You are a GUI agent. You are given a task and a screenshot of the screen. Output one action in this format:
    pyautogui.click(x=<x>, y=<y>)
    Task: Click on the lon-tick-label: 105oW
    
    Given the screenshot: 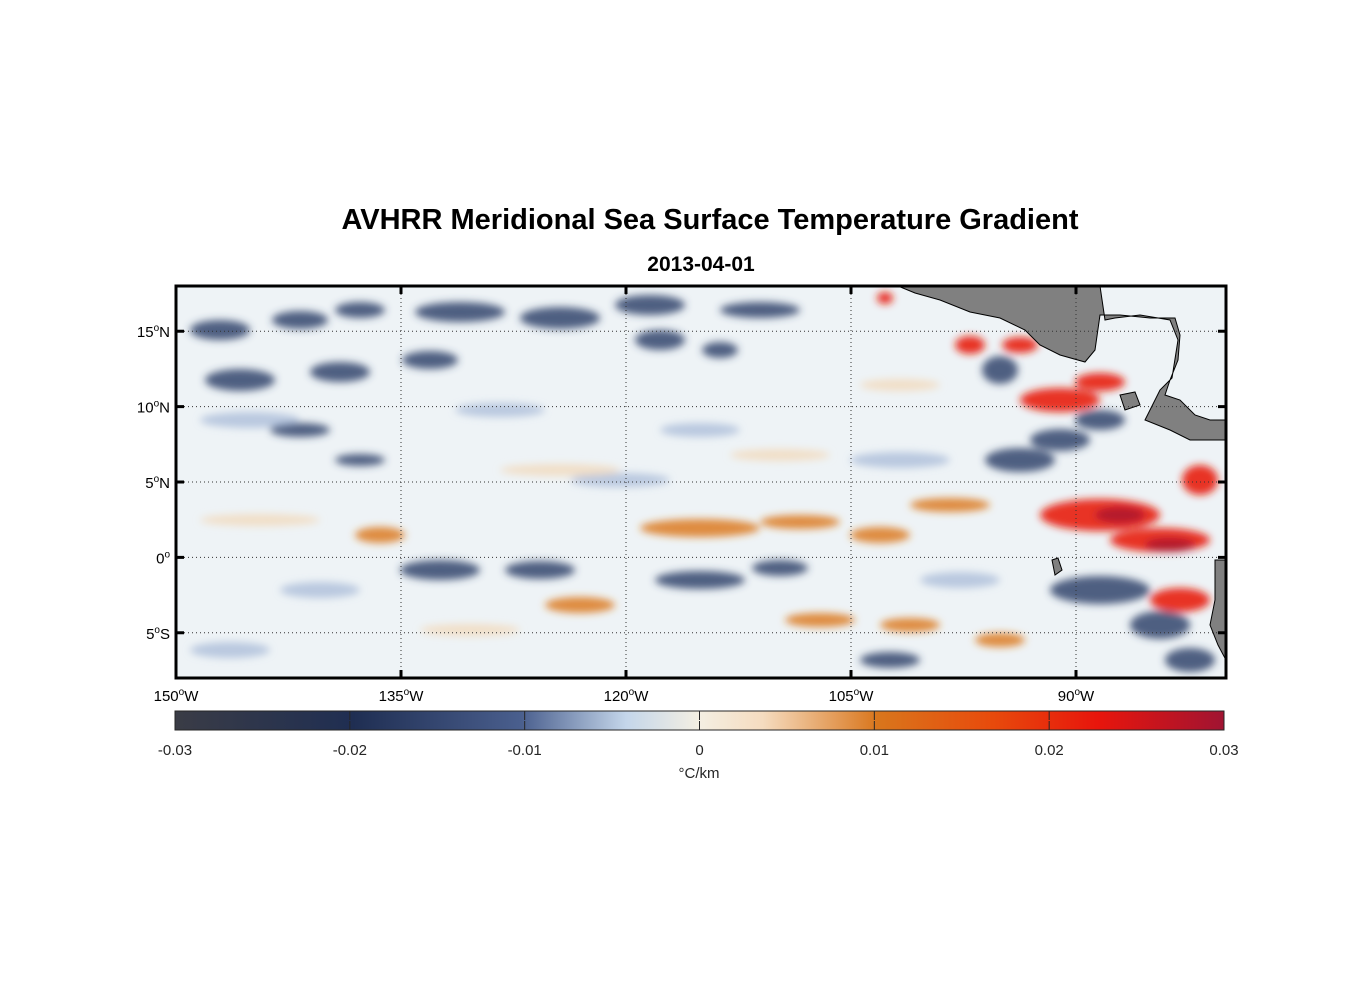 What is the action you would take?
    pyautogui.click(x=852, y=696)
    